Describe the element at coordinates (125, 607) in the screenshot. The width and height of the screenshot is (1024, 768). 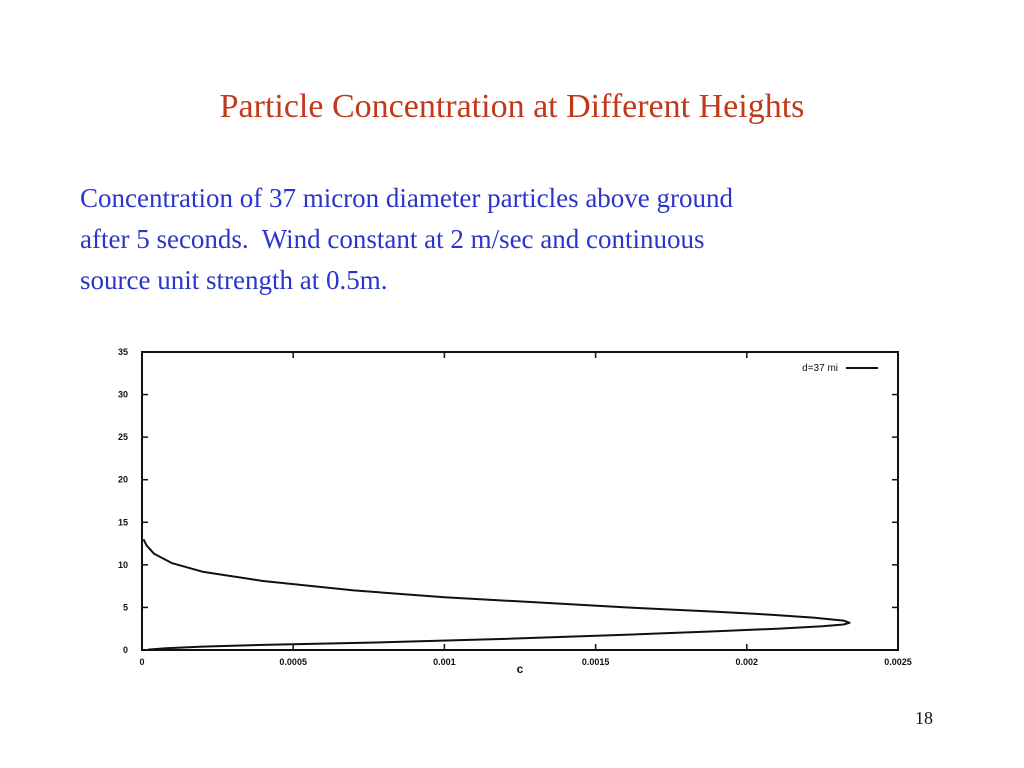
I see `y-tick-label: 5` at that location.